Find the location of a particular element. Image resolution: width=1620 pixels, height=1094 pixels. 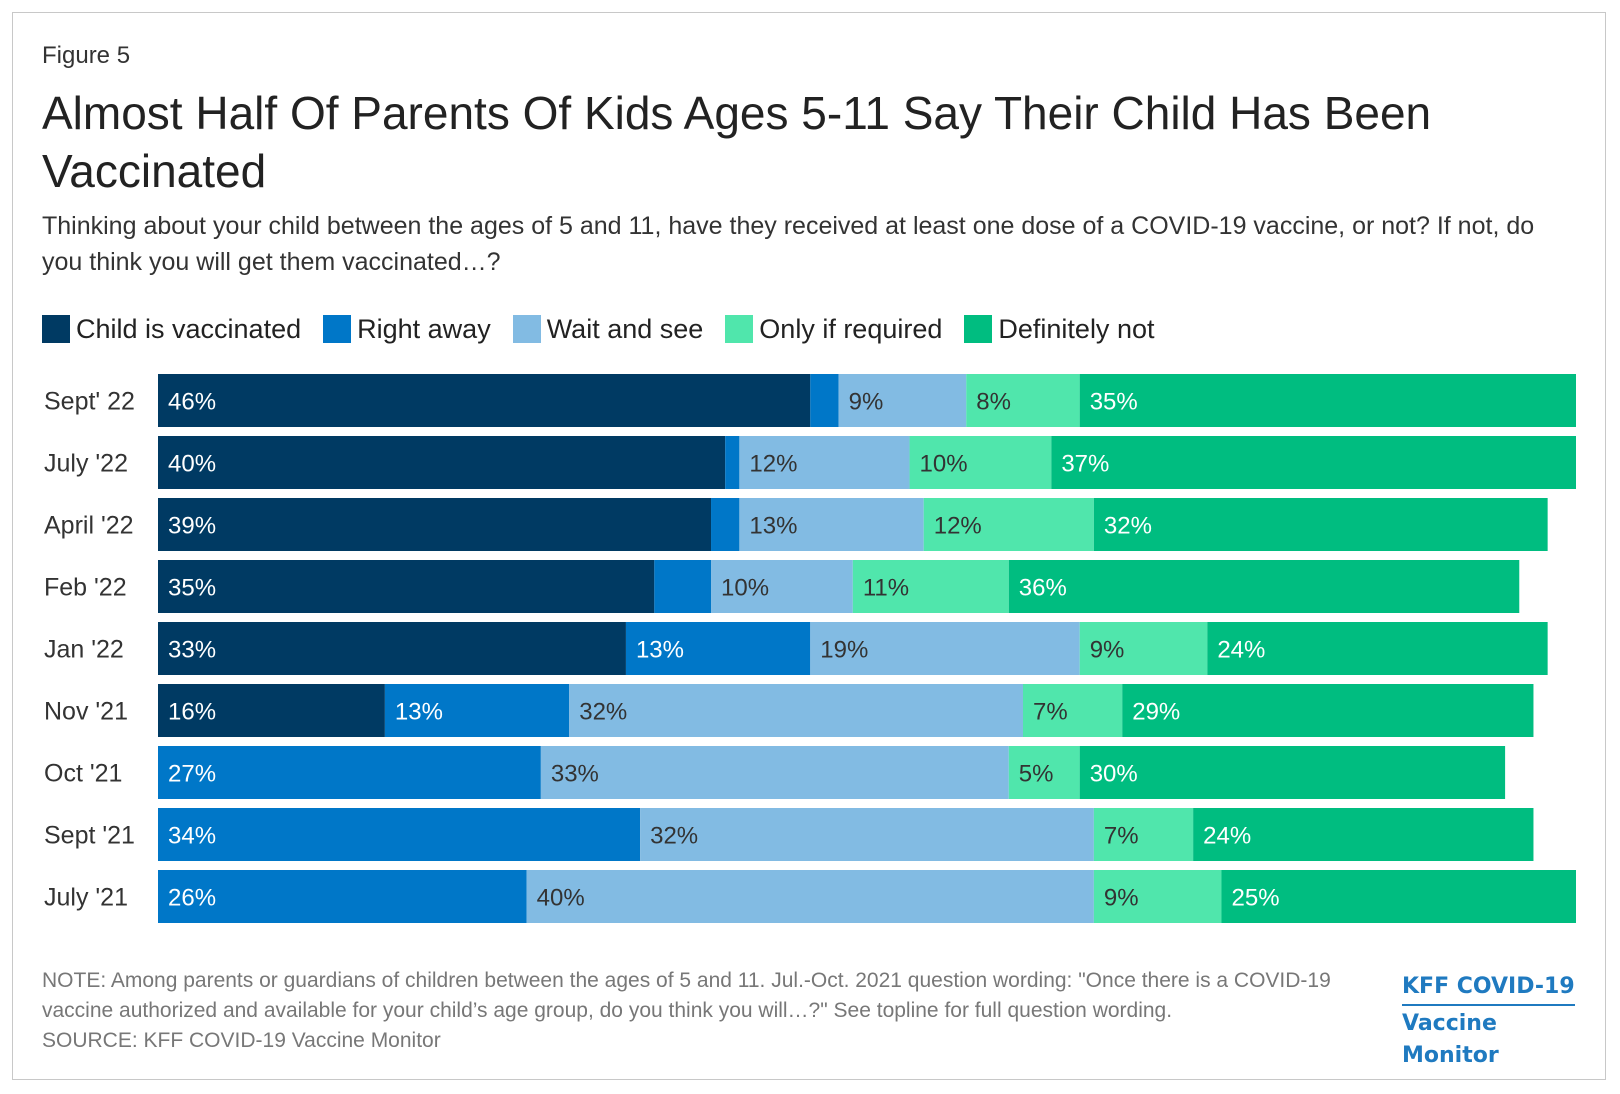

legend-item: Definitely not is located at coordinates (1059, 329).